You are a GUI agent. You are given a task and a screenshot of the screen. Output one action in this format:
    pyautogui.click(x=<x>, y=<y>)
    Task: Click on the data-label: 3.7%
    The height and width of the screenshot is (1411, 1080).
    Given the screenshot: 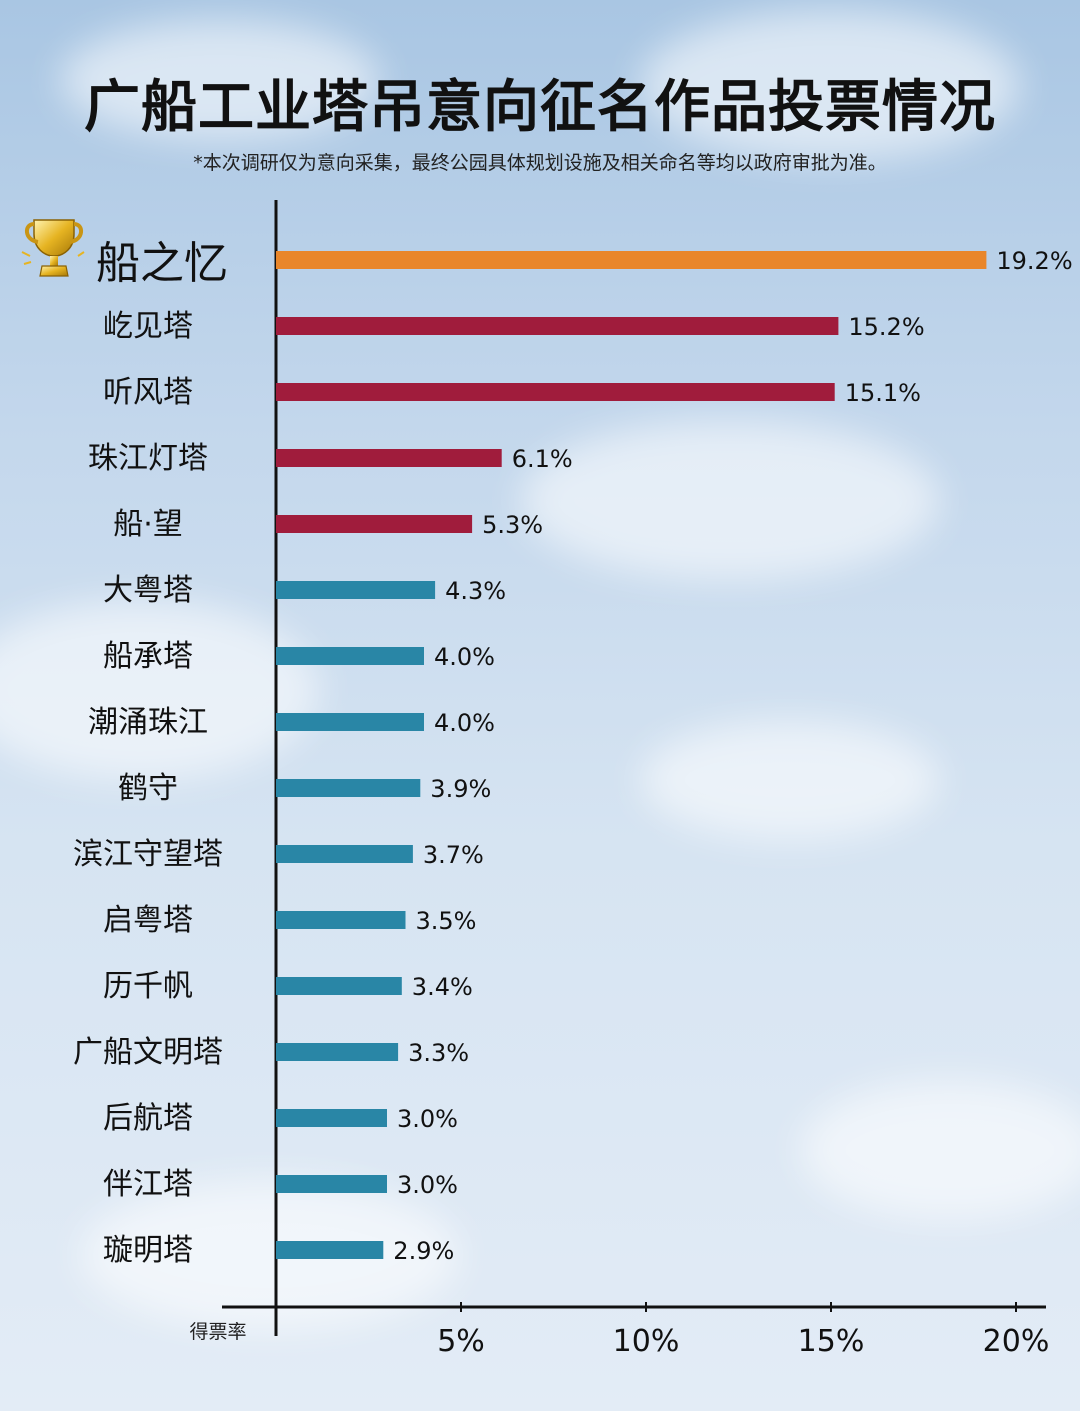 What is the action you would take?
    pyautogui.click(x=453, y=855)
    